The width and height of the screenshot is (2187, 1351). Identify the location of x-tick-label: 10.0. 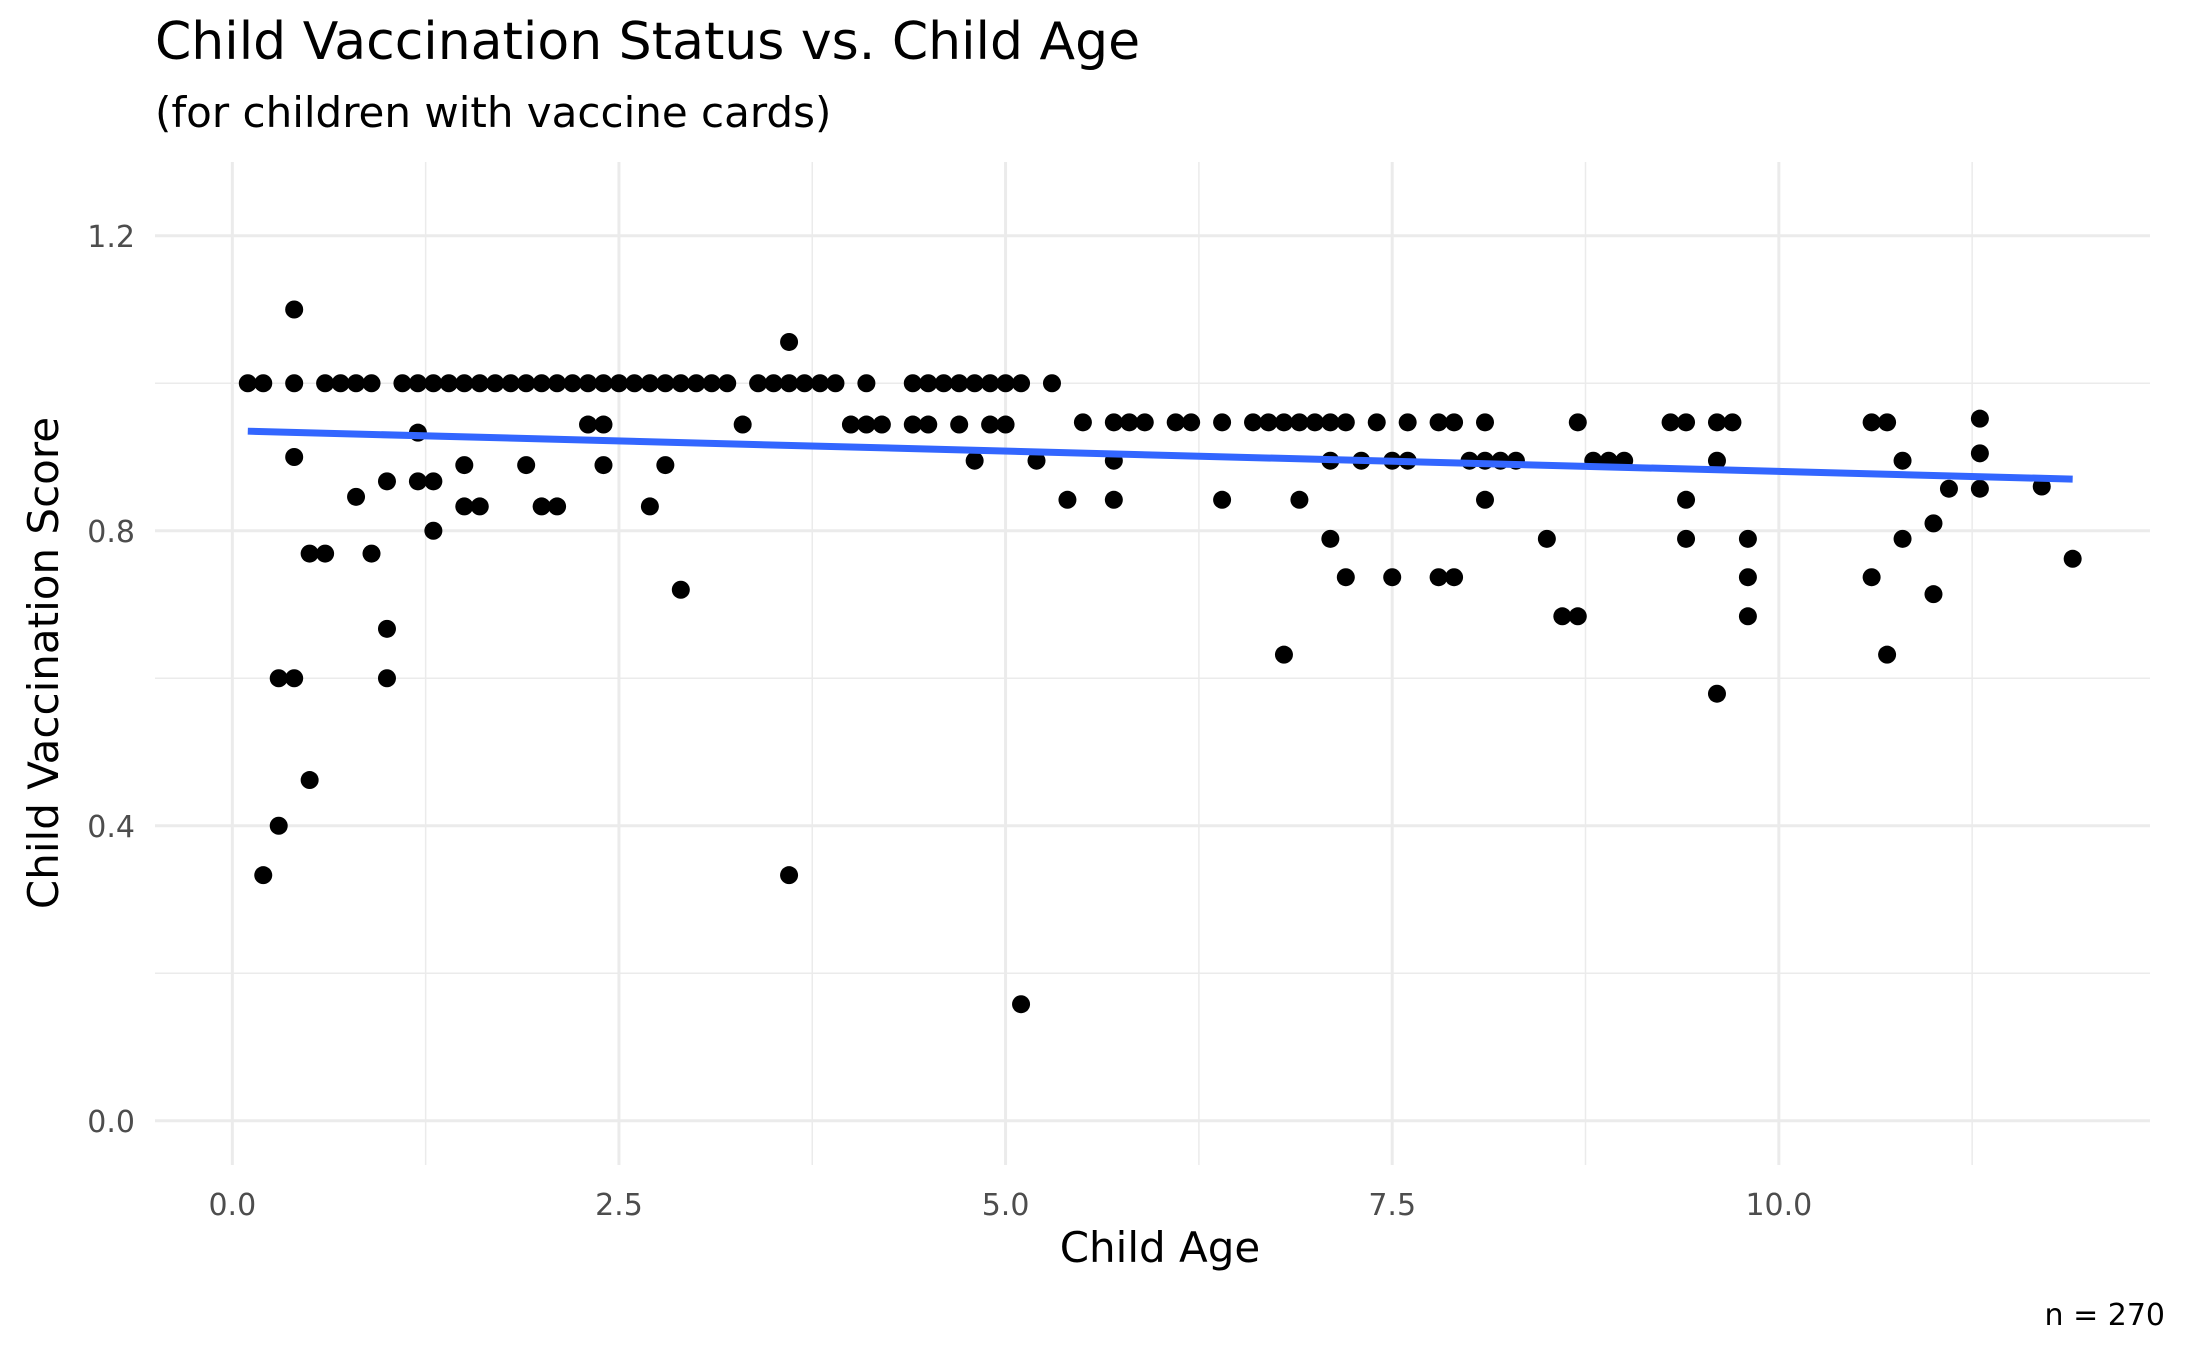
(1778, 1205).